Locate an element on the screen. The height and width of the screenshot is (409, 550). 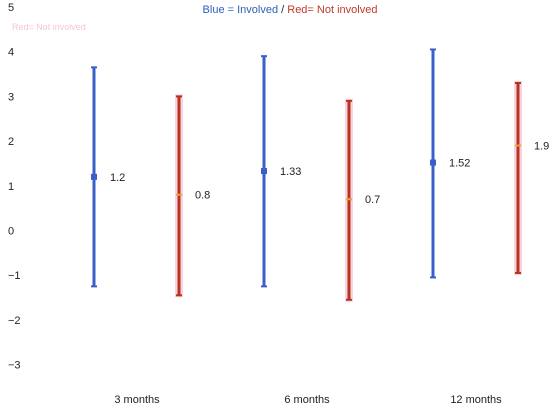
y-tick-label: −1 is located at coordinates (14, 276).